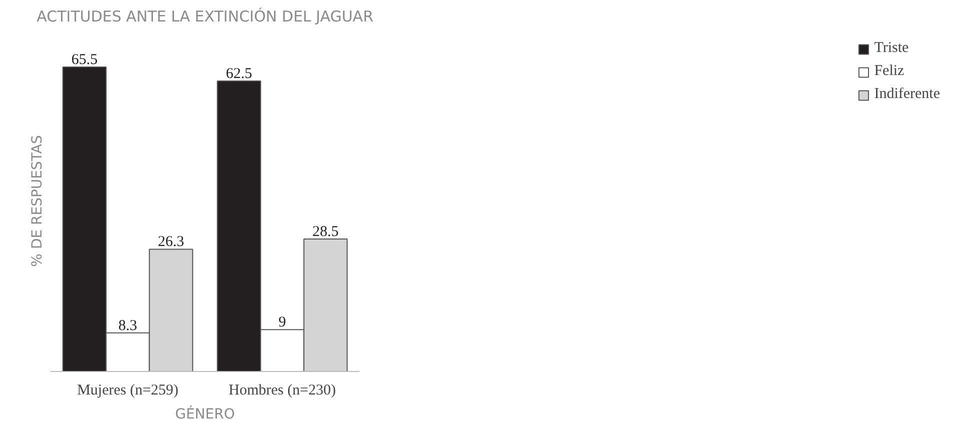 The height and width of the screenshot is (430, 956). I want to click on data-label: 8.3, so click(128, 326).